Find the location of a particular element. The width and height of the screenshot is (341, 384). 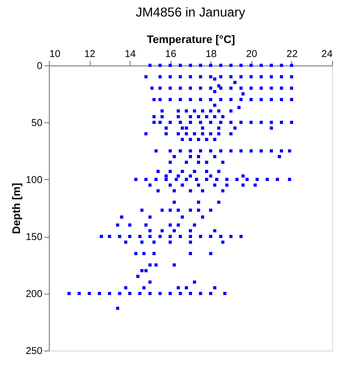

x-tick-label: 12 is located at coordinates (90, 54).